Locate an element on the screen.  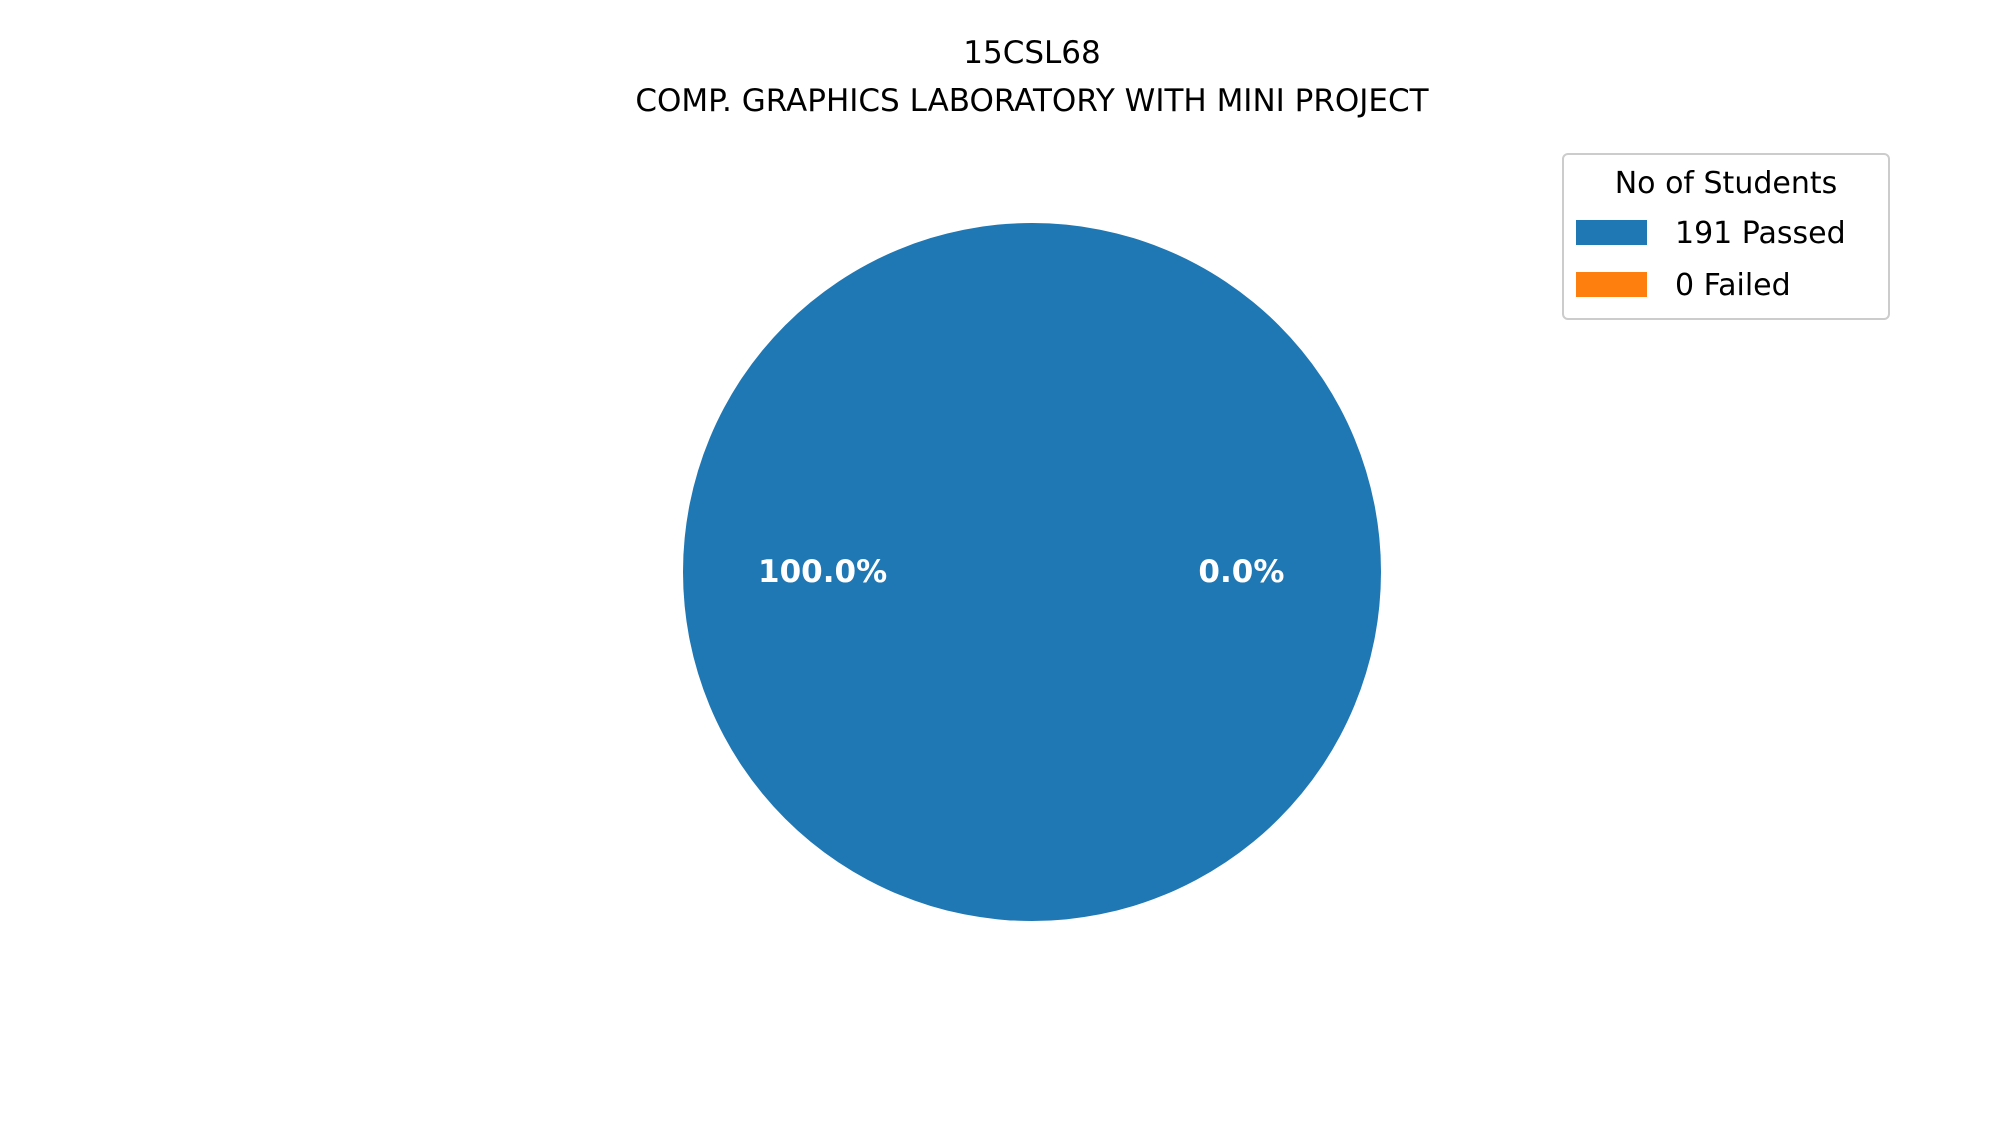
chart-title: 15CSL68 is located at coordinates (1032, 53).